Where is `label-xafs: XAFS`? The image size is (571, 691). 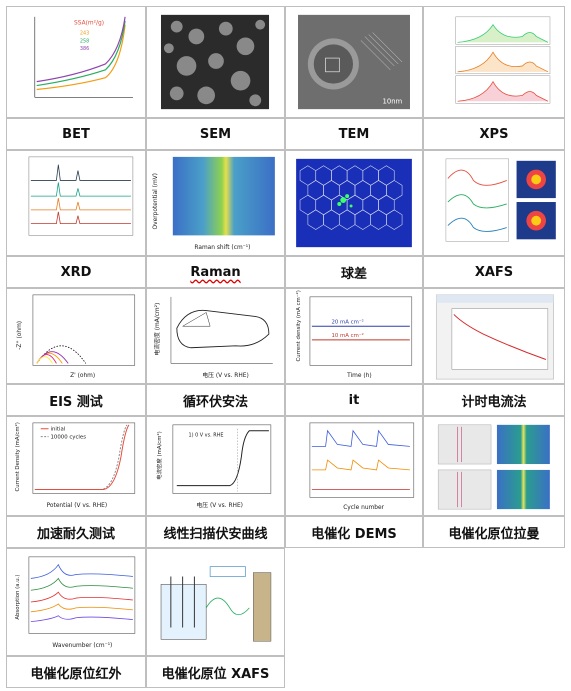 label-xafs: XAFS is located at coordinates (494, 272).